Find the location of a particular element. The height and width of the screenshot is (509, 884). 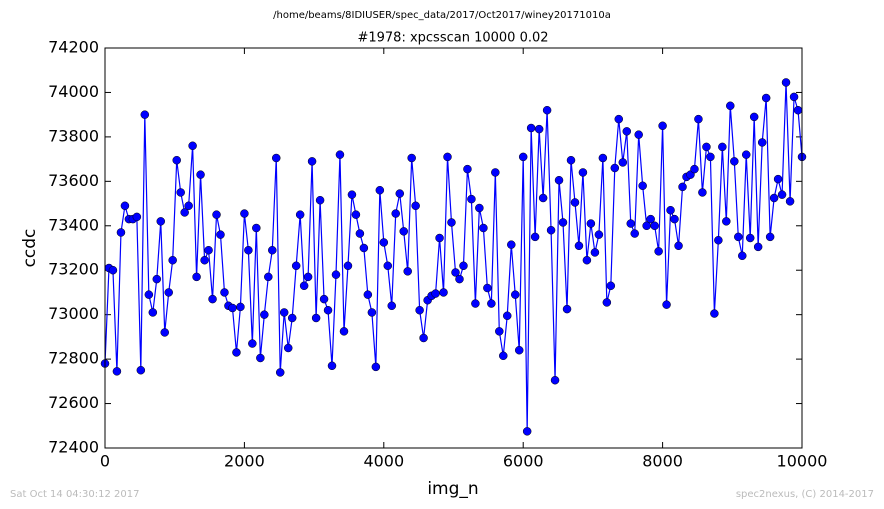

y-tick-label: 73200 is located at coordinates (73, 269).